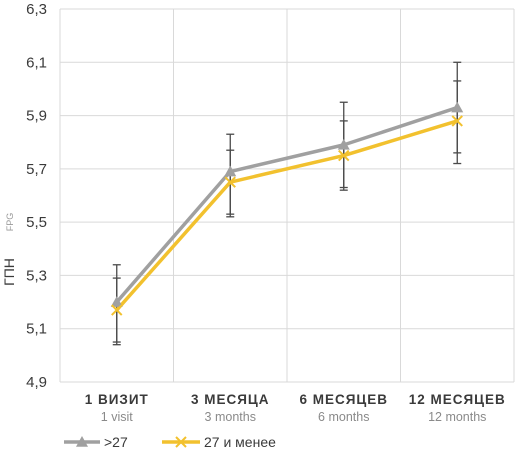 This screenshot has height=458, width=519. I want to click on x-category-label: 12 МЕСЯЦЕВ, so click(457, 399).